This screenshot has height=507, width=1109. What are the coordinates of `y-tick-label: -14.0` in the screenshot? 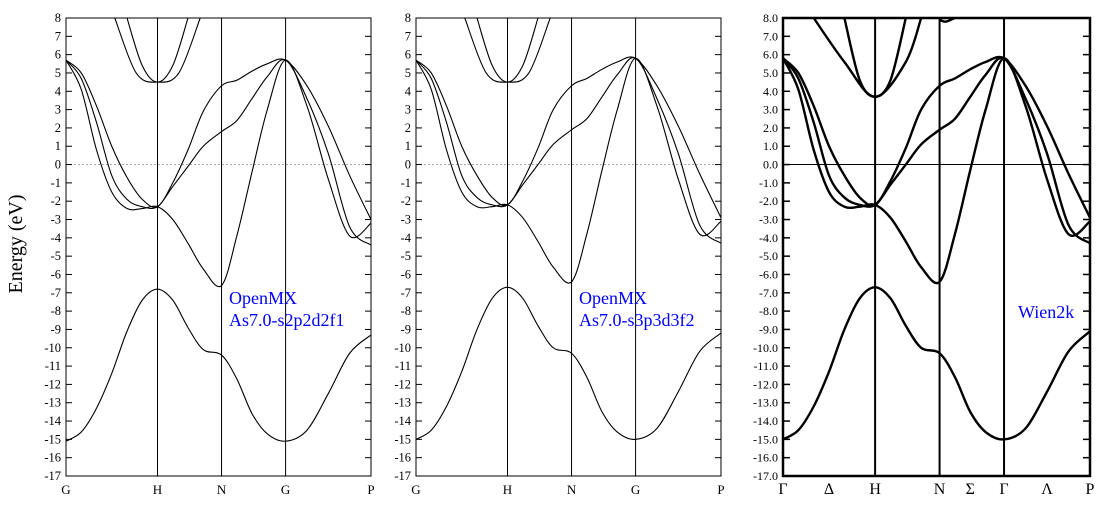 It's located at (765, 421).